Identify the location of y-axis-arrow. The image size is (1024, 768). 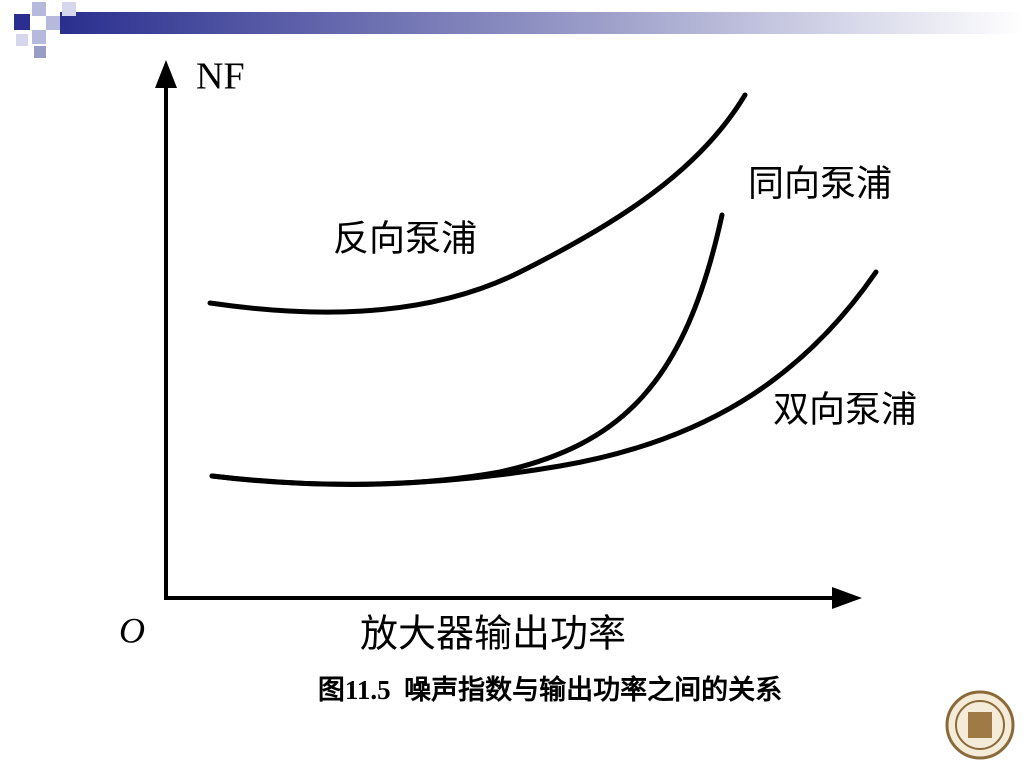
(166, 74).